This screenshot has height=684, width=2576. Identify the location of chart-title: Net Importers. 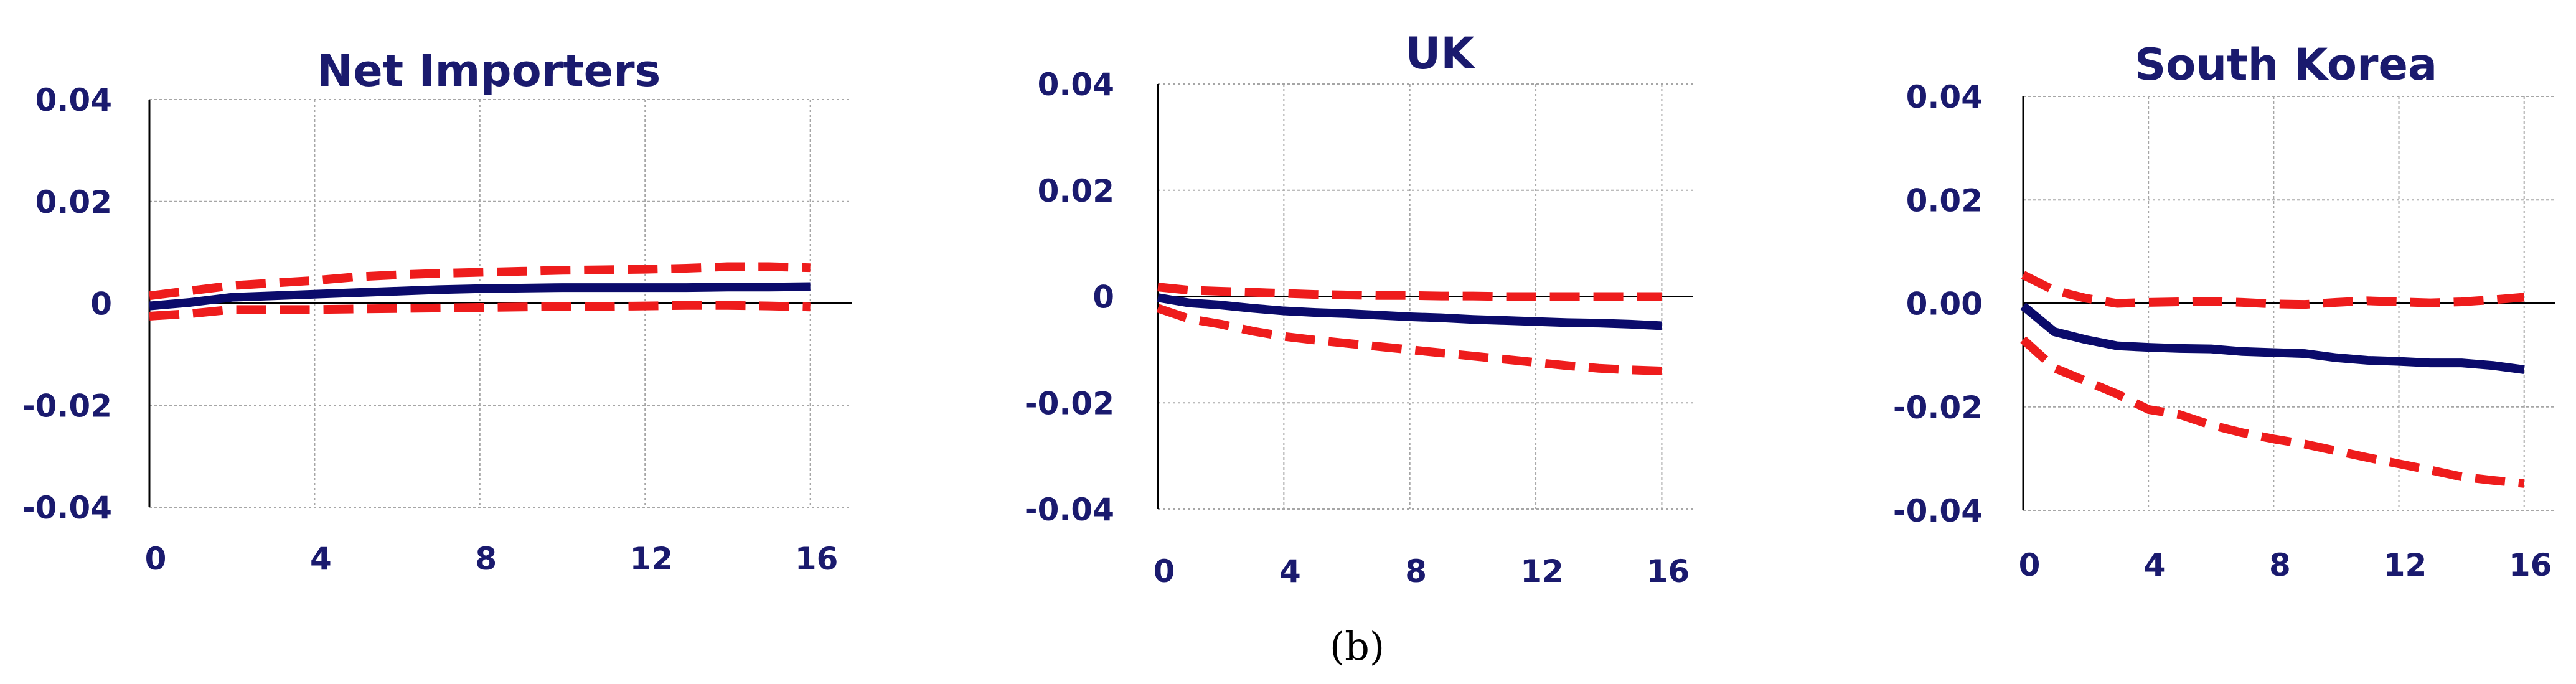
(489, 70).